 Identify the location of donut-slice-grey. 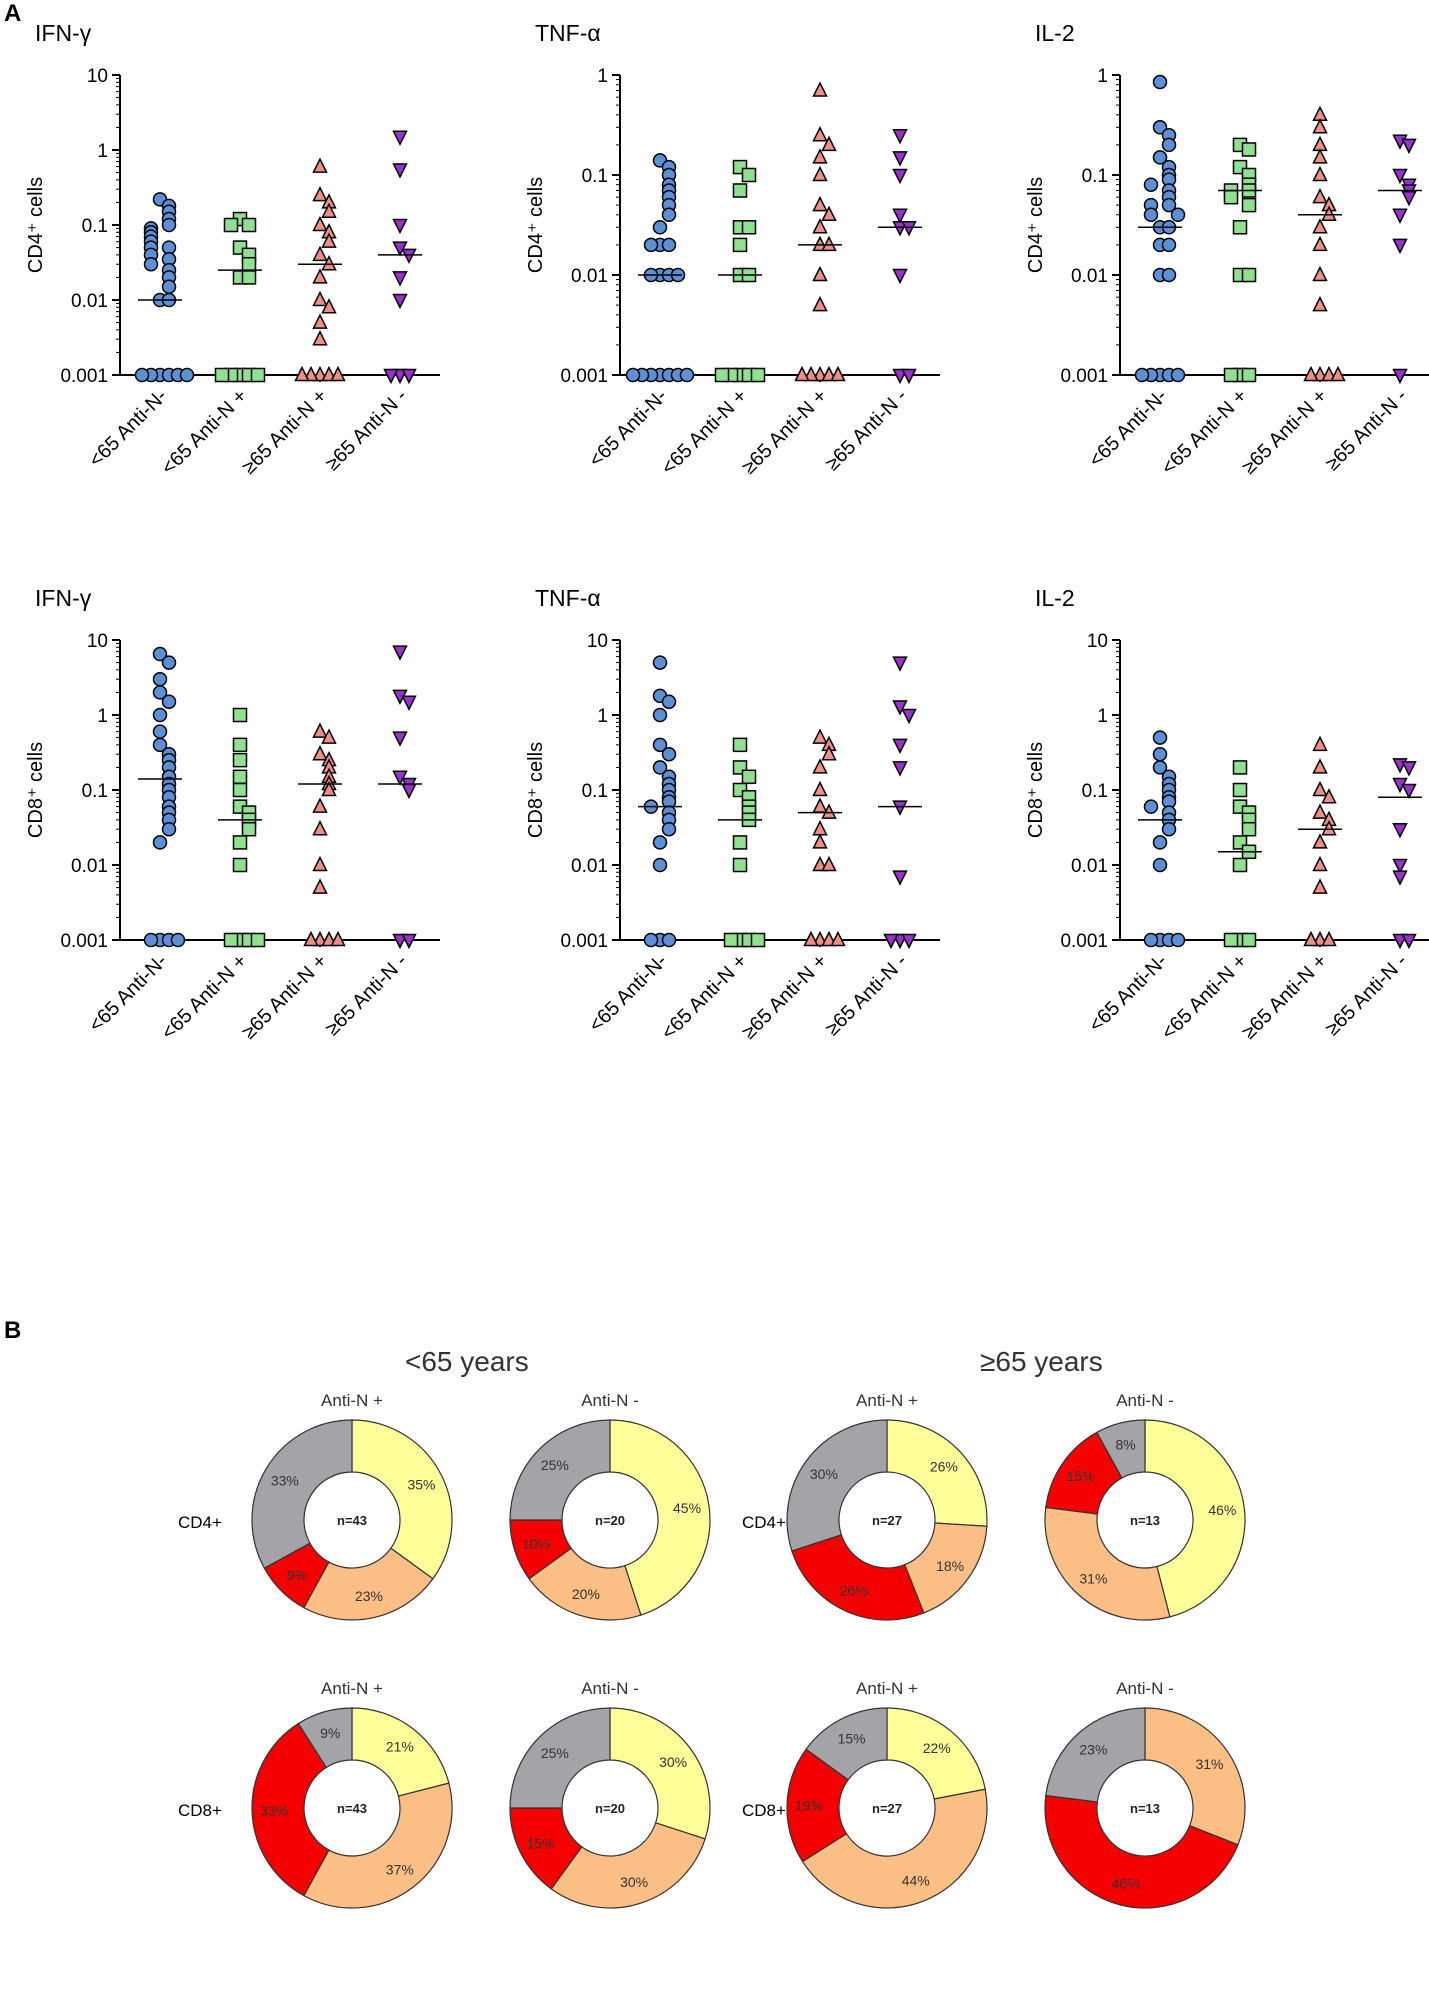
(302, 1494).